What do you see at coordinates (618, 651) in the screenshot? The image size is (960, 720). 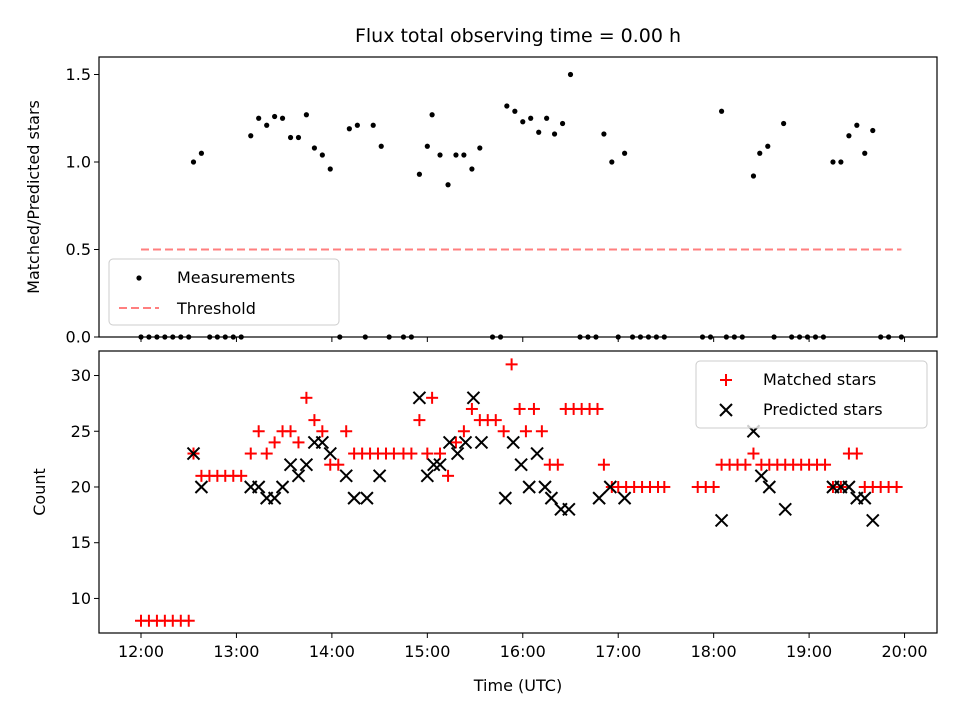 I see `bottom-x-tick-label: 17:00` at bounding box center [618, 651].